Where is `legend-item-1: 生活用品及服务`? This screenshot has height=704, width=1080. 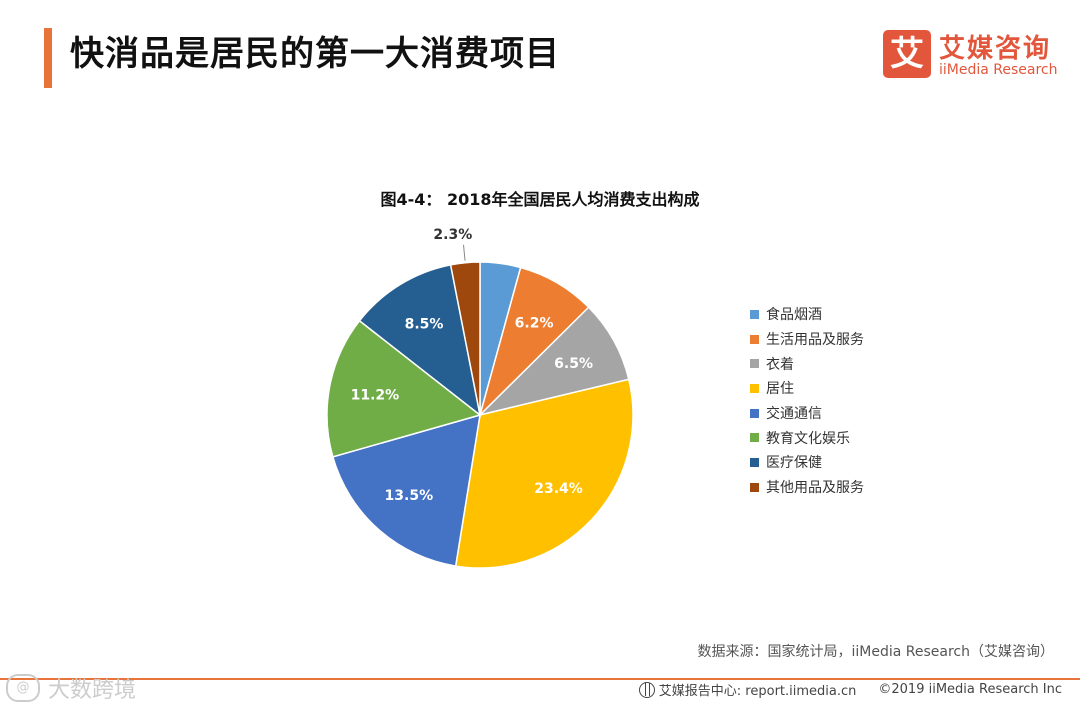
legend-item-1: 生活用品及服务 is located at coordinates (807, 339).